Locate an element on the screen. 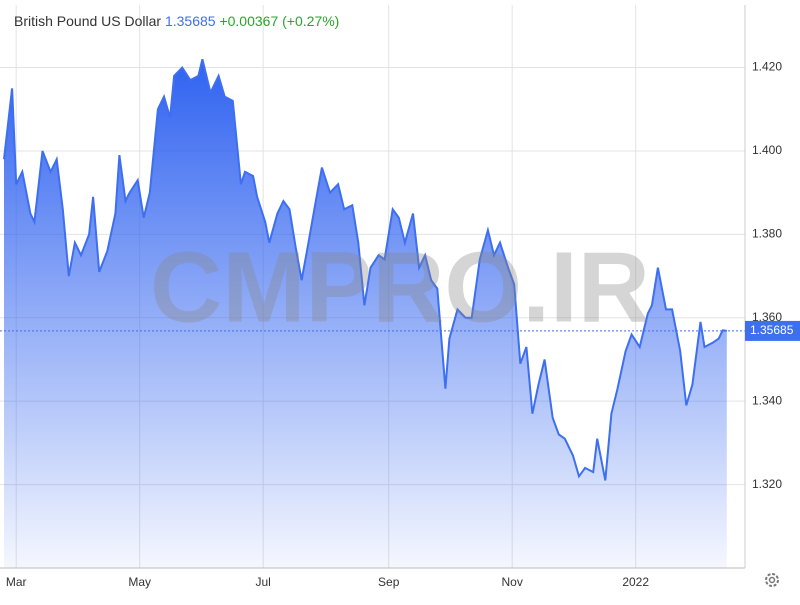 The width and height of the screenshot is (800, 605). x-tick-label: Jul is located at coordinates (263, 582).